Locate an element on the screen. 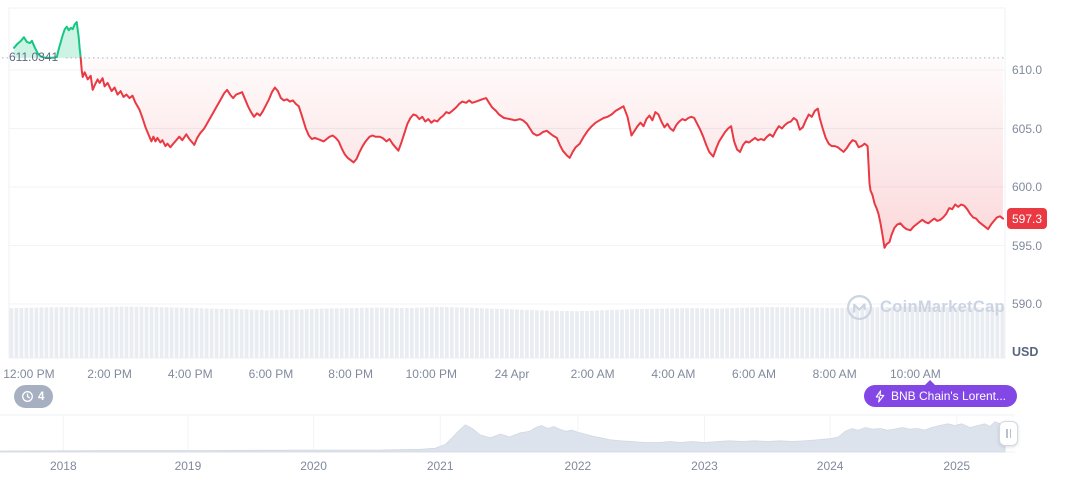 Image resolution: width=1072 pixels, height=477 pixels. last-price-badge: 597.3 is located at coordinates (1027, 219).